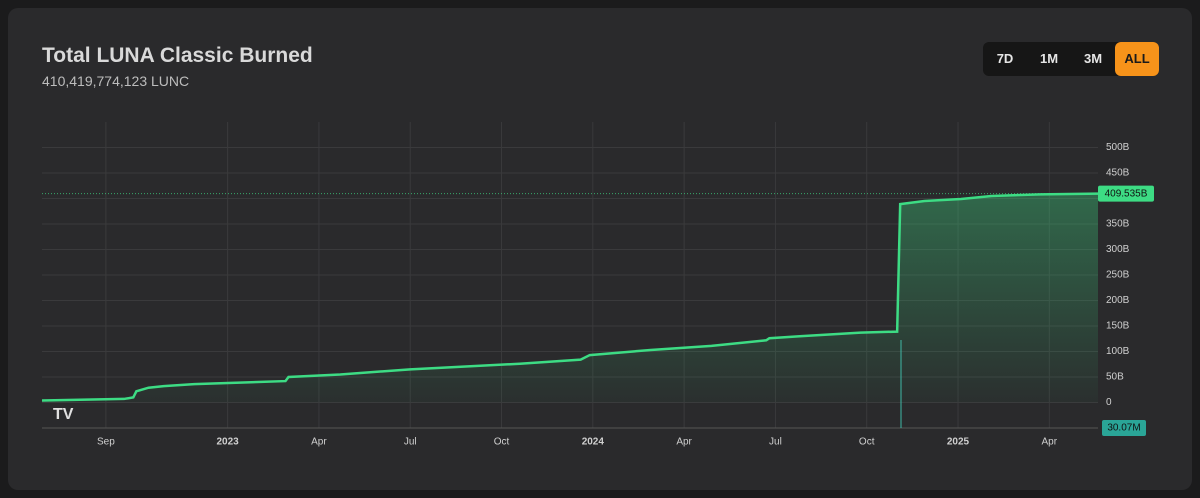  I want to click on y-tick-label: 50B, so click(1115, 377).